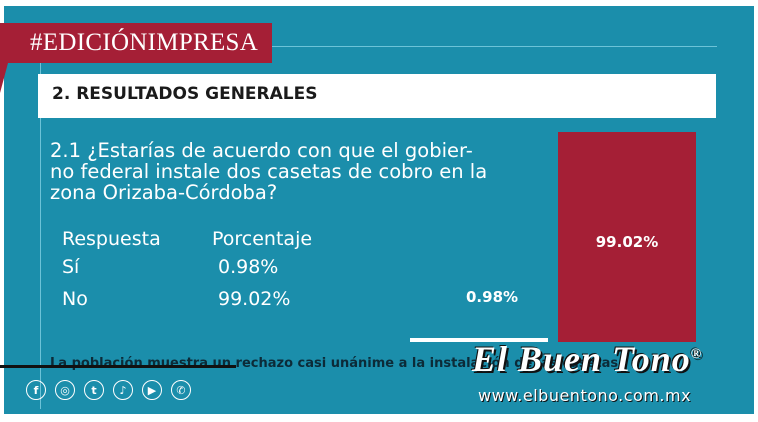 This screenshot has height=422, width=758. Describe the element at coordinates (479, 340) in the screenshot. I see `bar-si` at that location.